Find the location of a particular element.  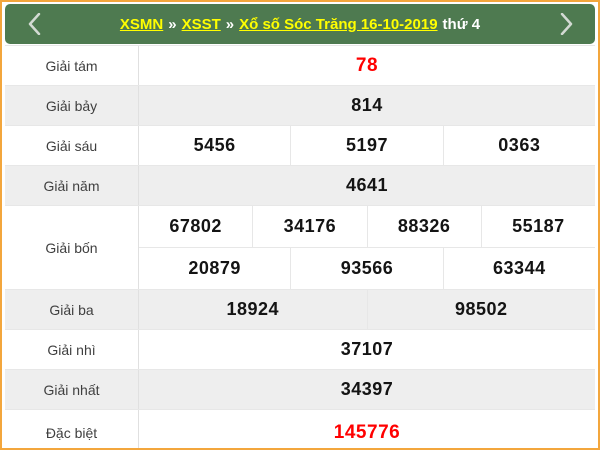

prize-values: 18924 98502 is located at coordinates (367, 309).